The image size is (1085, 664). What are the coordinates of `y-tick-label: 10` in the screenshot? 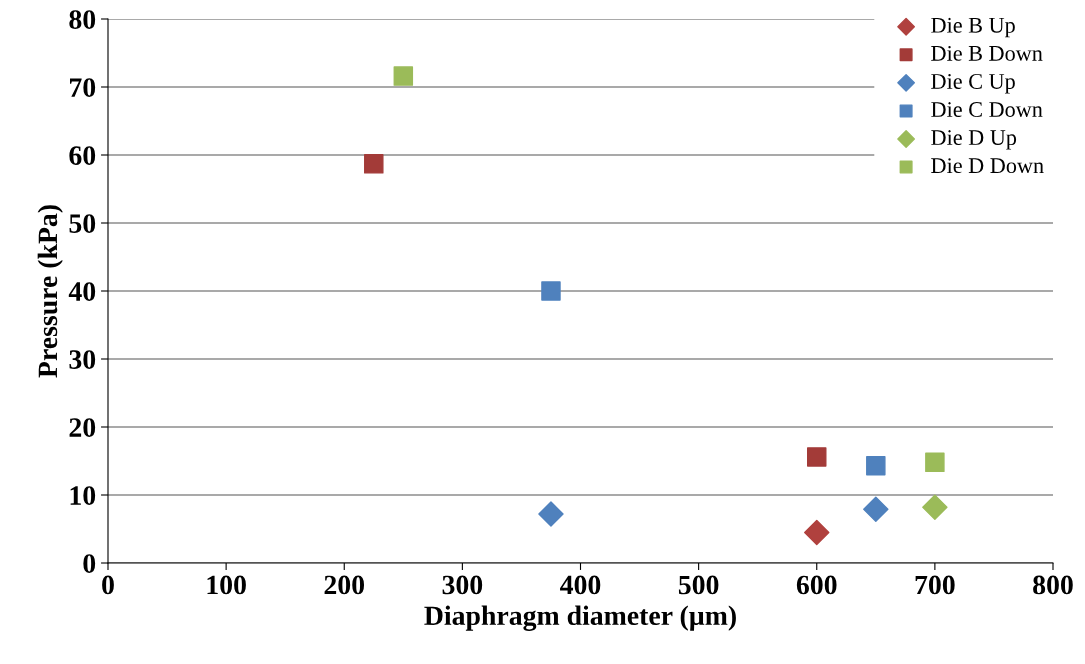 It's located at (83, 495).